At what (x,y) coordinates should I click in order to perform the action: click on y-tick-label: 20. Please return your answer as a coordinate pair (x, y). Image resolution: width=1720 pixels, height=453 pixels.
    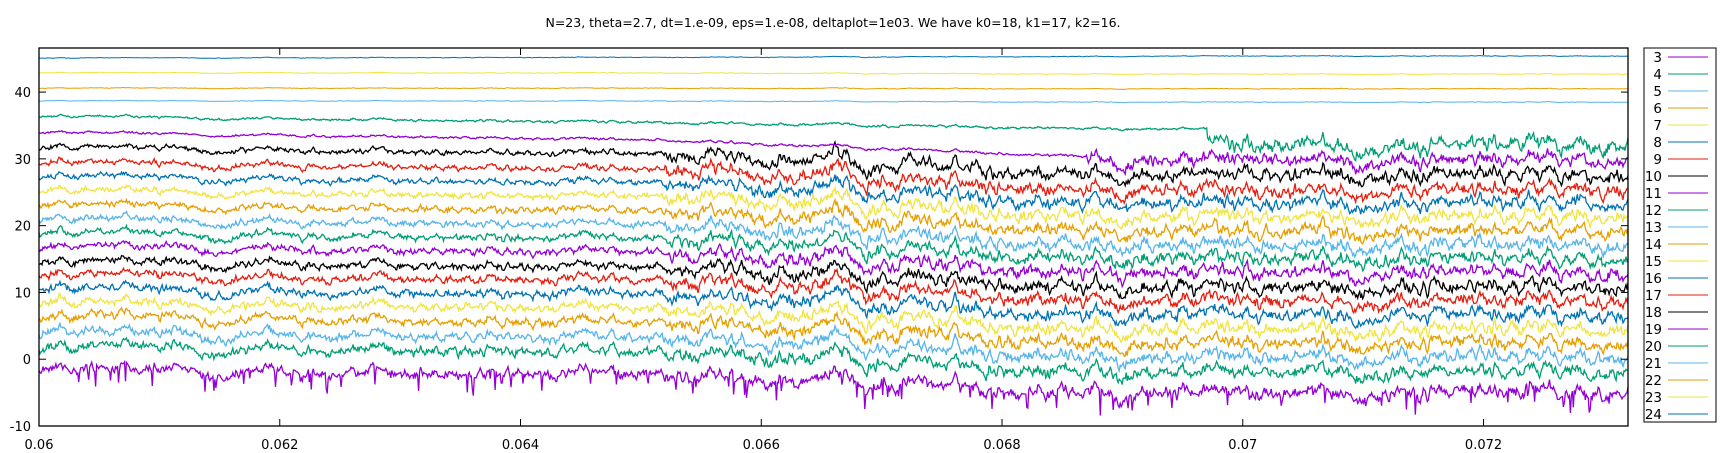
    Looking at the image, I should click on (22, 227).